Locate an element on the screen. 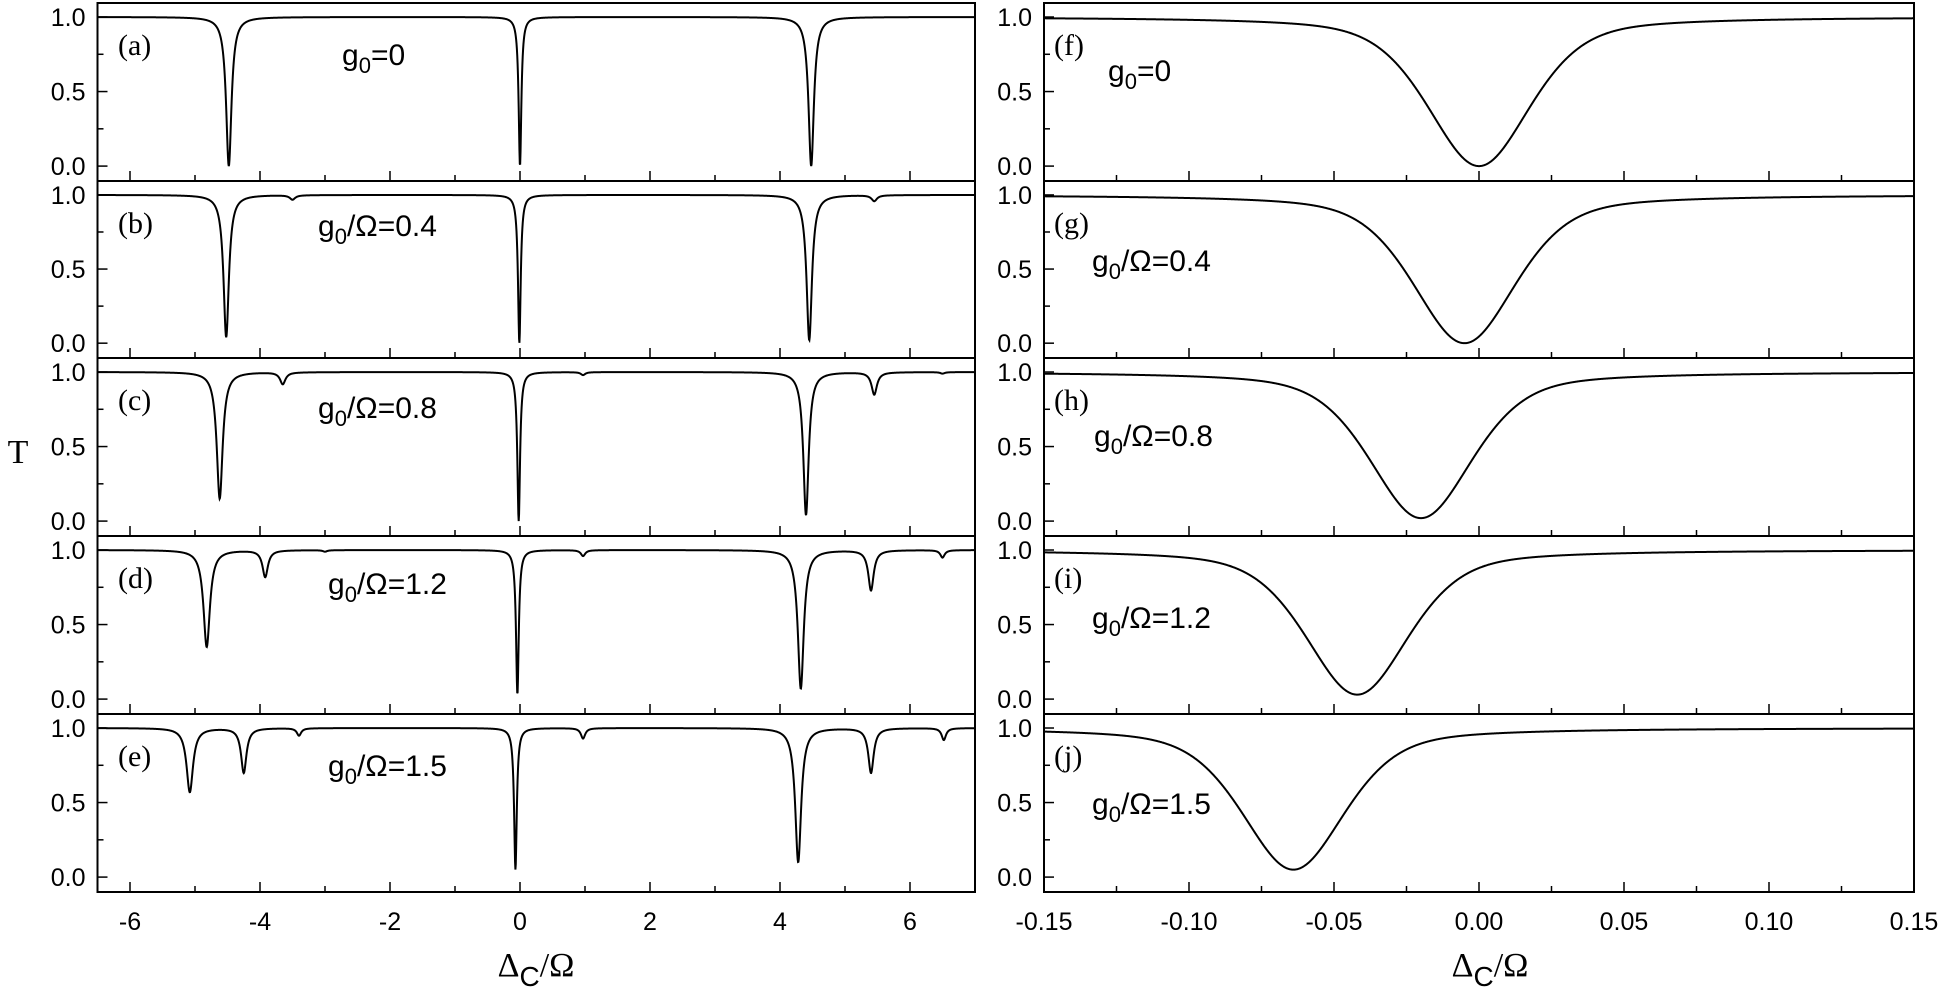 Image resolution: width=1944 pixels, height=998 pixels. panel-label: (i) is located at coordinates (1068, 578).